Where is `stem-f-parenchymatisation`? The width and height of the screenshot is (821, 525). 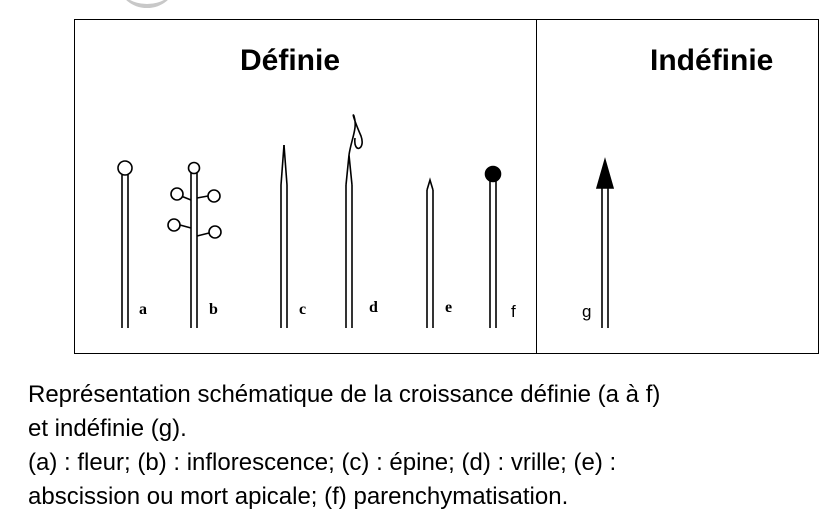
stem-f-parenchymatisation is located at coordinates (493, 246).